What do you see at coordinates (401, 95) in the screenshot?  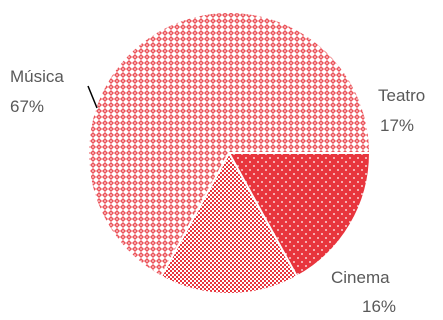 I see `slice-label-teatro: Teatro` at bounding box center [401, 95].